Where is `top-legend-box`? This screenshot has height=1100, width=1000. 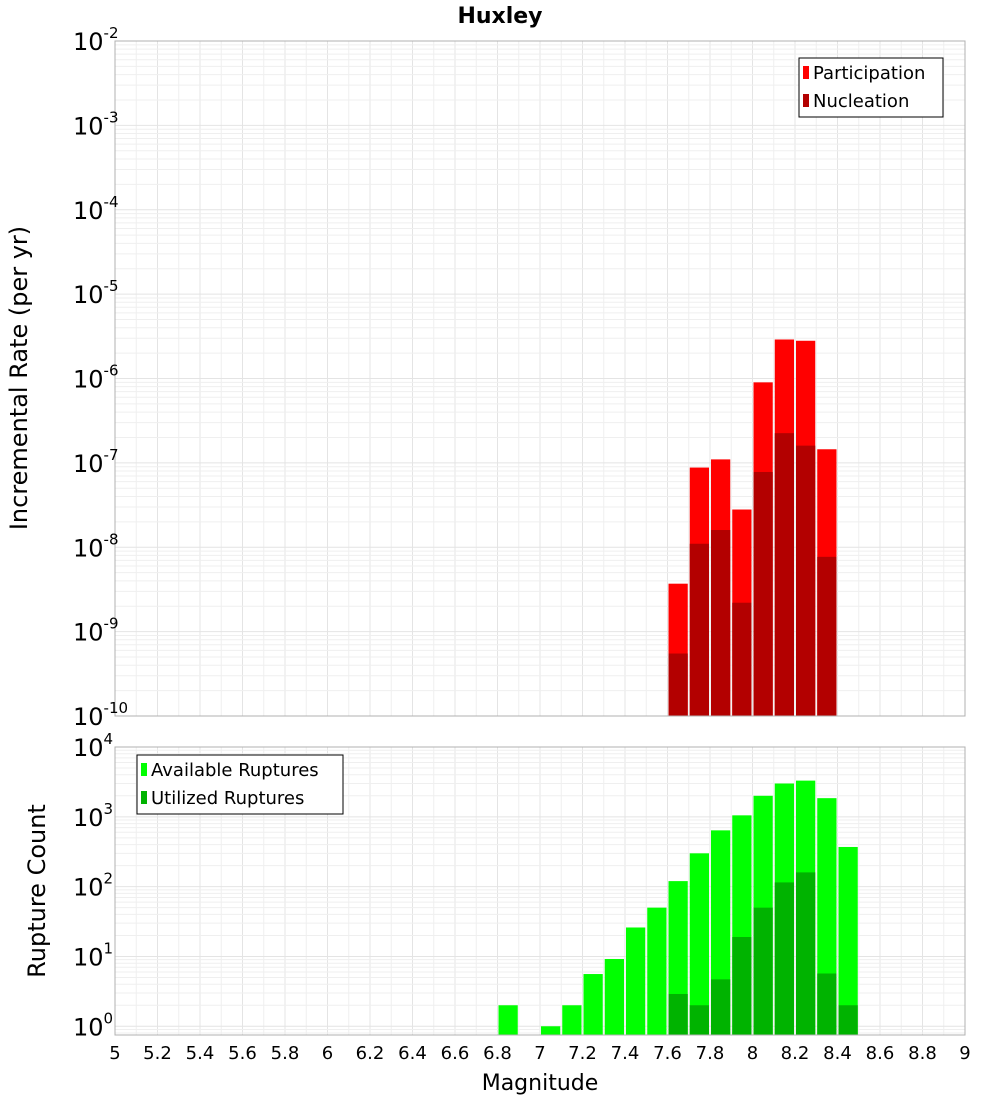 top-legend-box is located at coordinates (871, 87).